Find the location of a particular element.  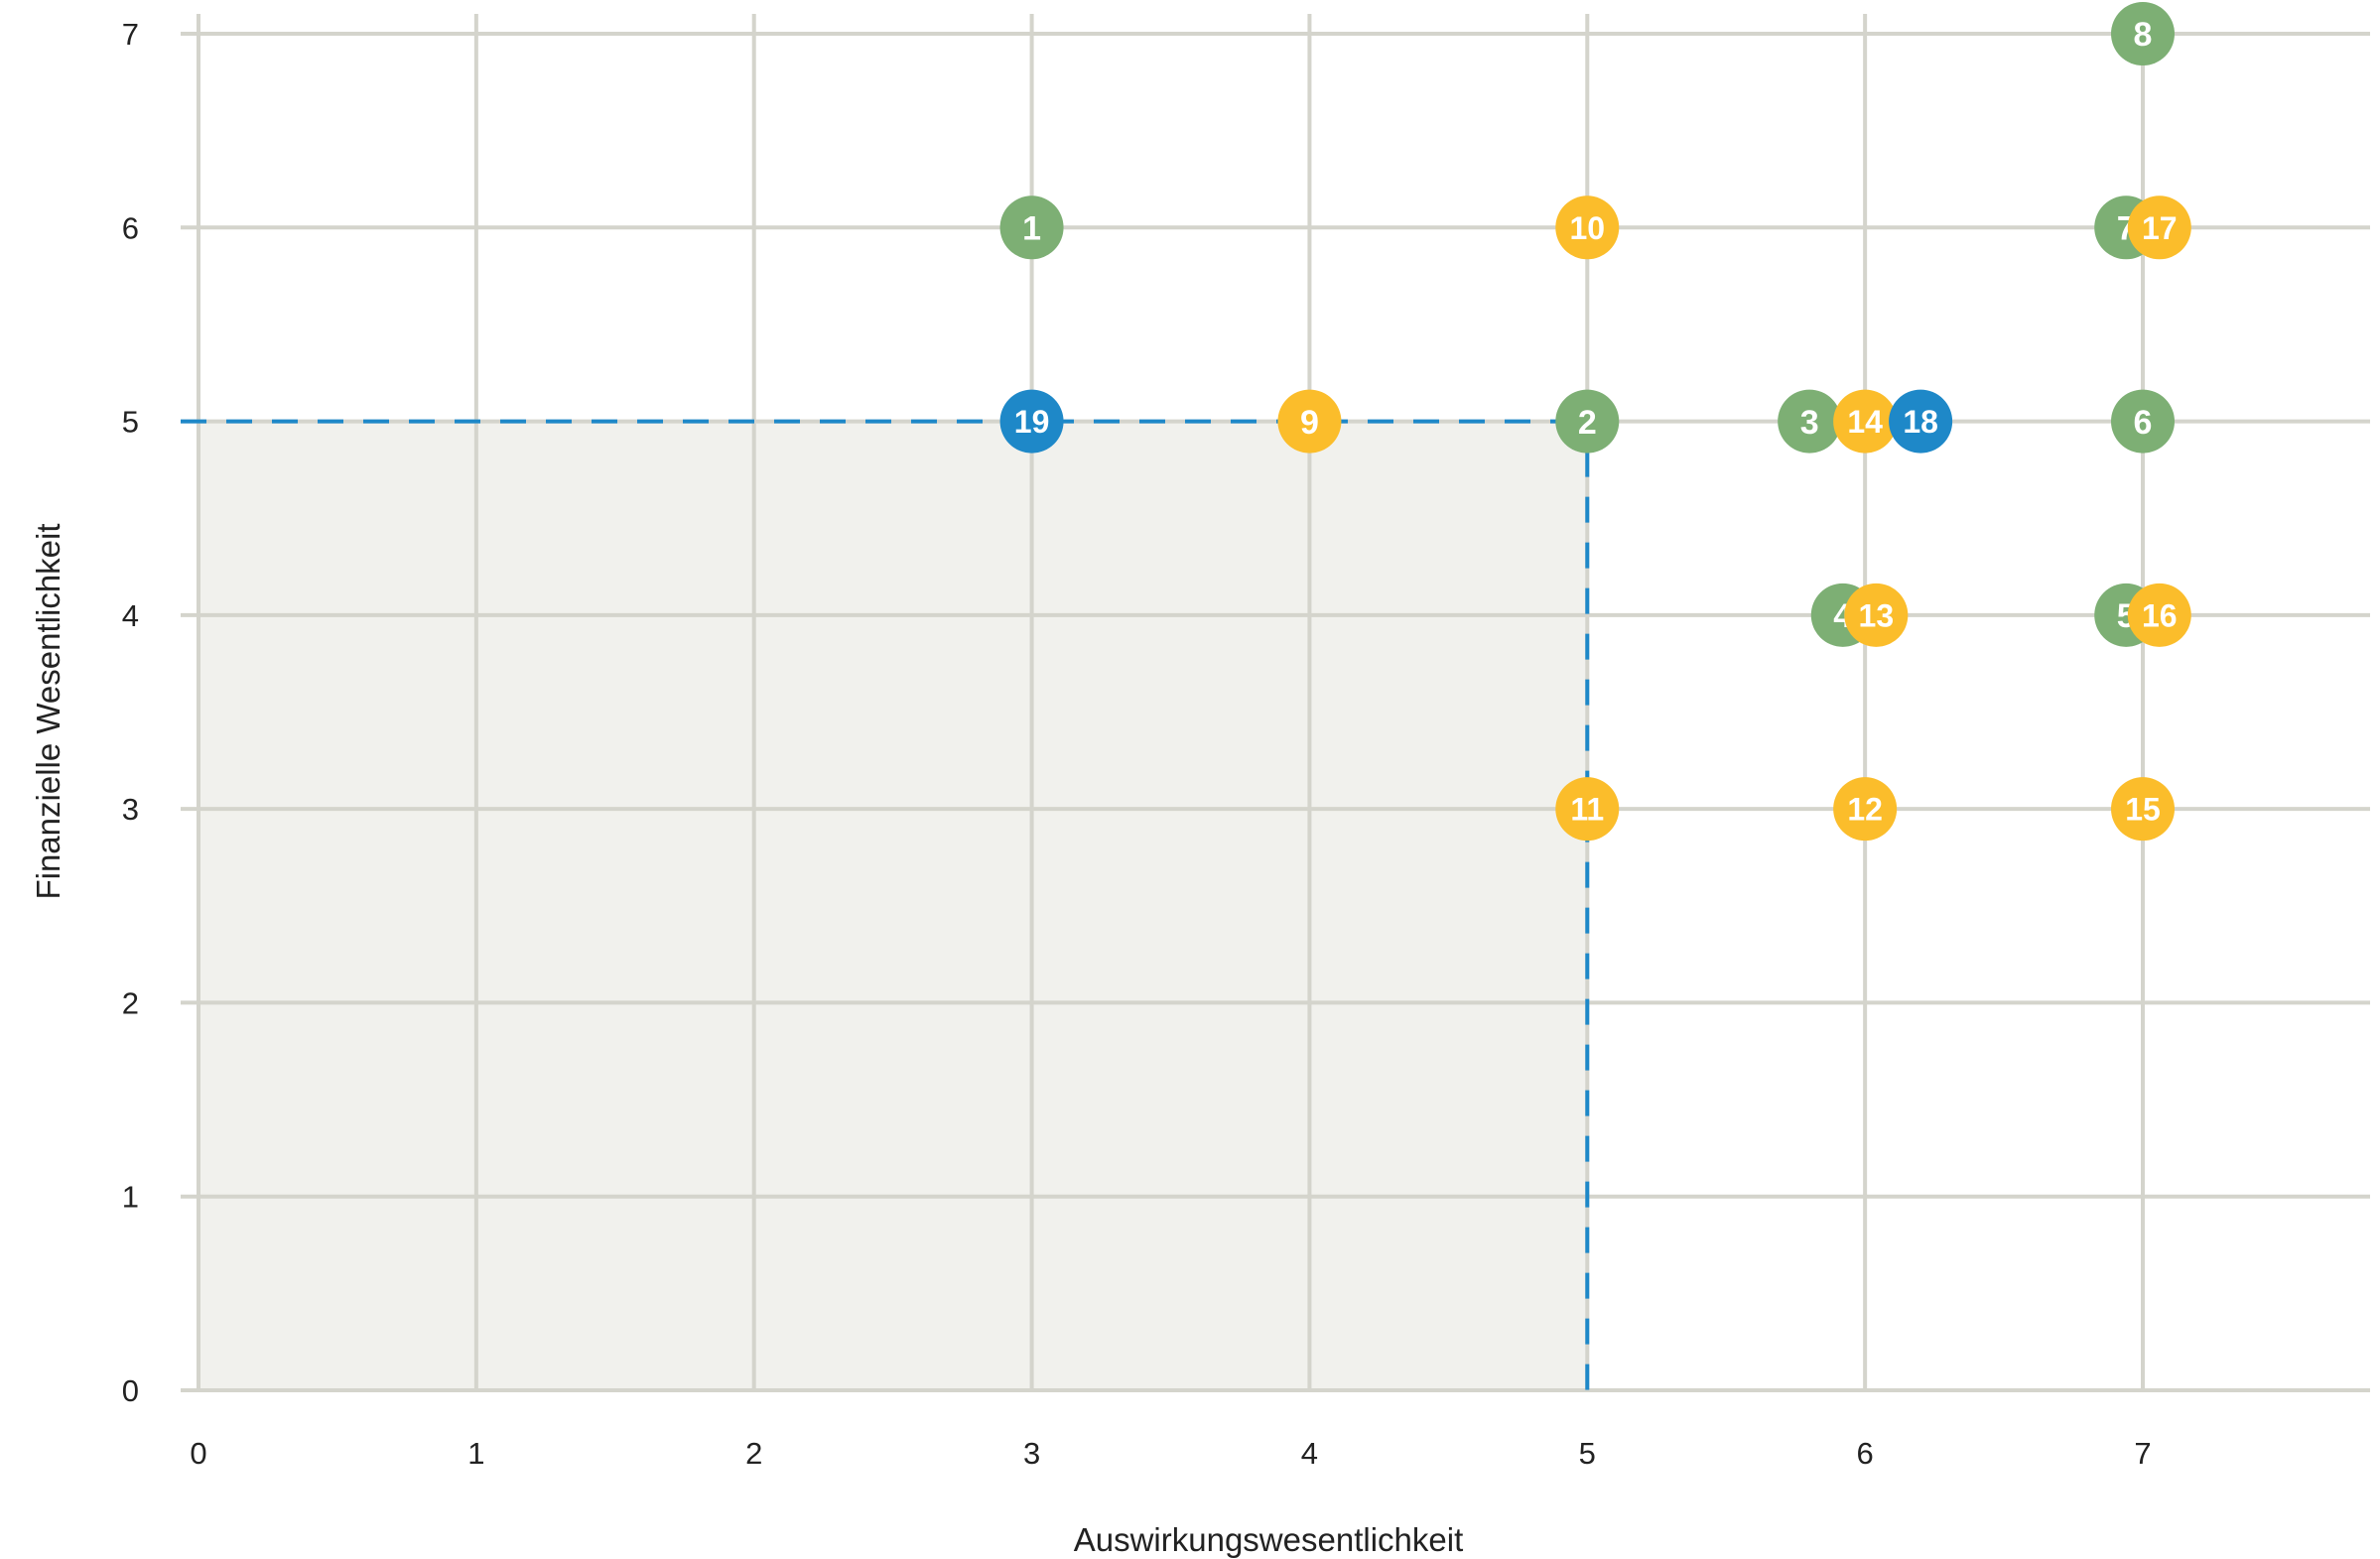

data-point-label: 19 is located at coordinates (1032, 422).